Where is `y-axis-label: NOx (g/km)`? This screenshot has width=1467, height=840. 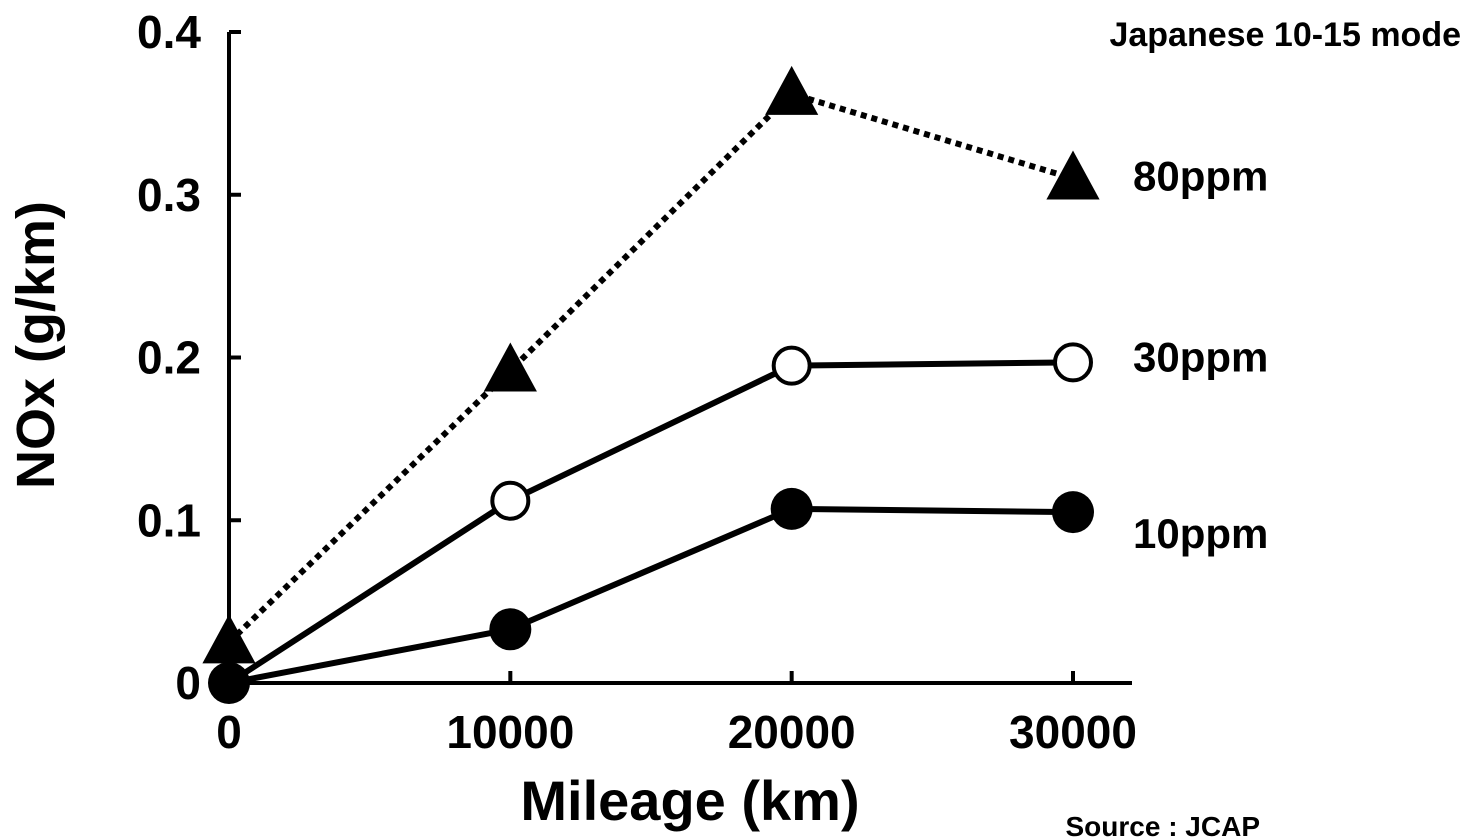
y-axis-label: NOx (g/km) is located at coordinates (36, 345).